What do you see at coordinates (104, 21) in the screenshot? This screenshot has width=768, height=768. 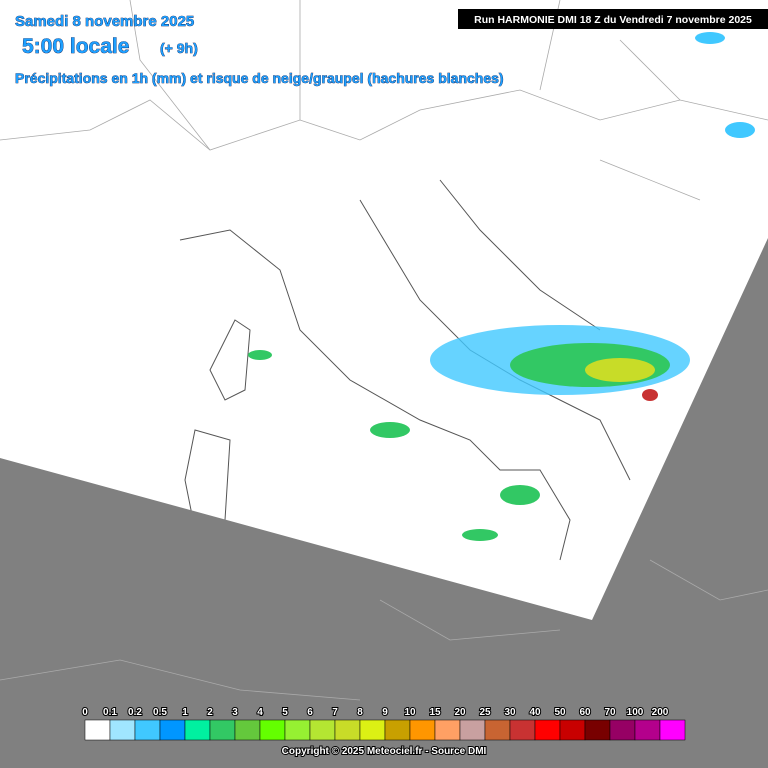 I see `date: Samedi 8 novembre 2025` at bounding box center [104, 21].